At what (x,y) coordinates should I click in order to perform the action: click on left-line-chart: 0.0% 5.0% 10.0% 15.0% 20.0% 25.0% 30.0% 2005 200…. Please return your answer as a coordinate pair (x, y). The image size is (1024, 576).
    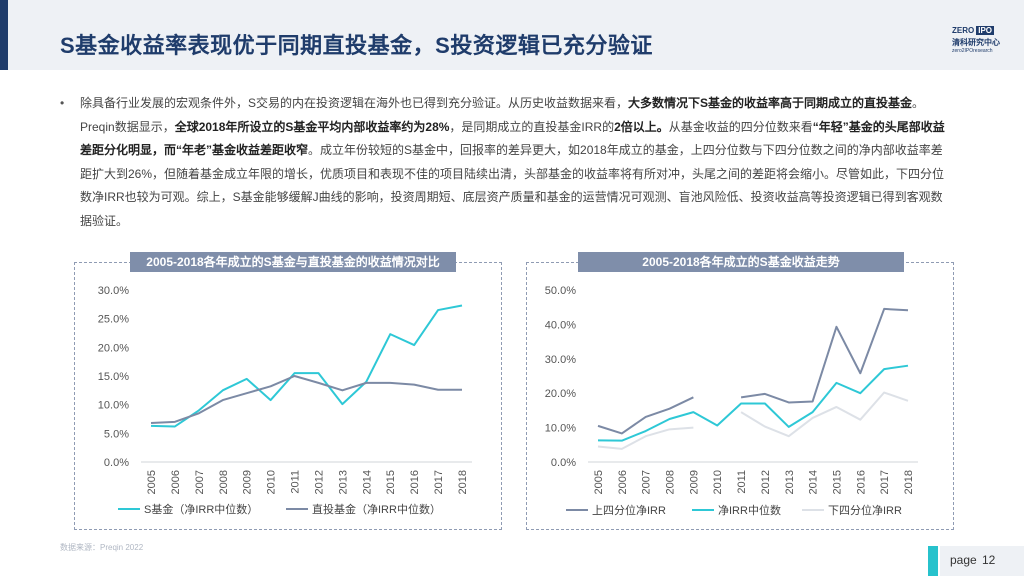
    Looking at the image, I should click on (285, 400).